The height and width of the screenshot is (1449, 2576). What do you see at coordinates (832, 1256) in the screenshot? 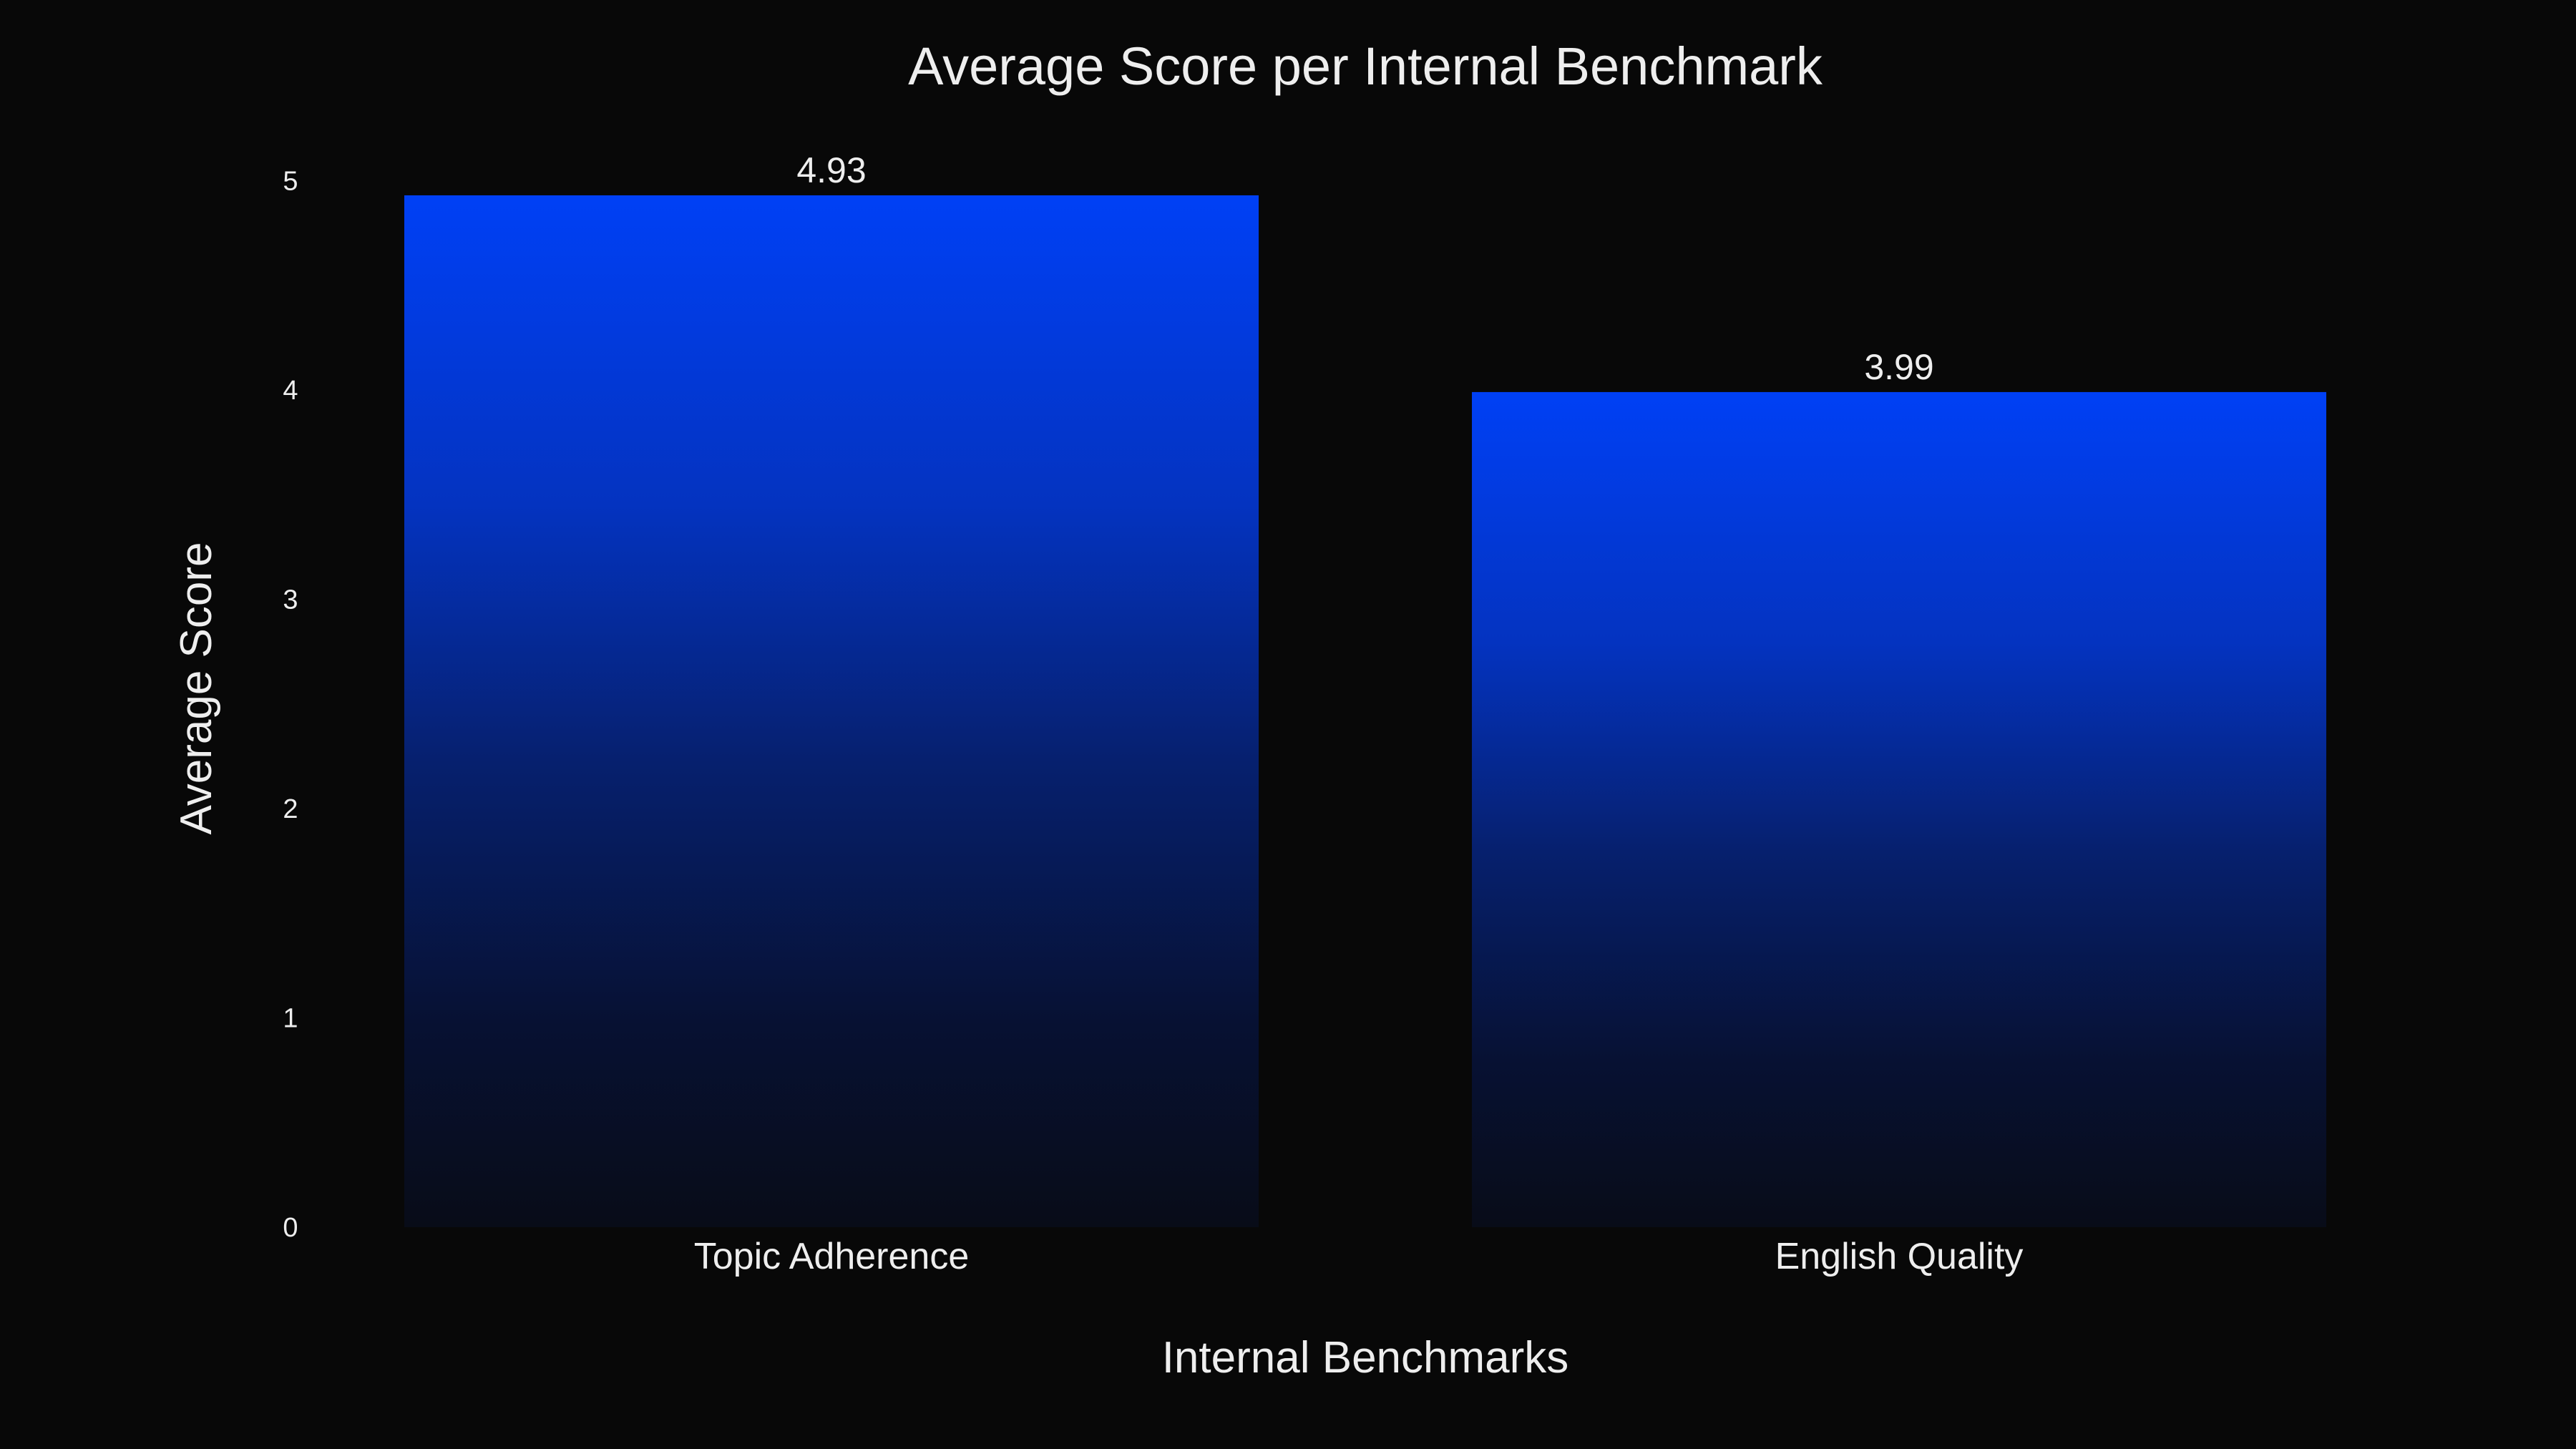
I see `x-tick-label: Topic Adherence` at bounding box center [832, 1256].